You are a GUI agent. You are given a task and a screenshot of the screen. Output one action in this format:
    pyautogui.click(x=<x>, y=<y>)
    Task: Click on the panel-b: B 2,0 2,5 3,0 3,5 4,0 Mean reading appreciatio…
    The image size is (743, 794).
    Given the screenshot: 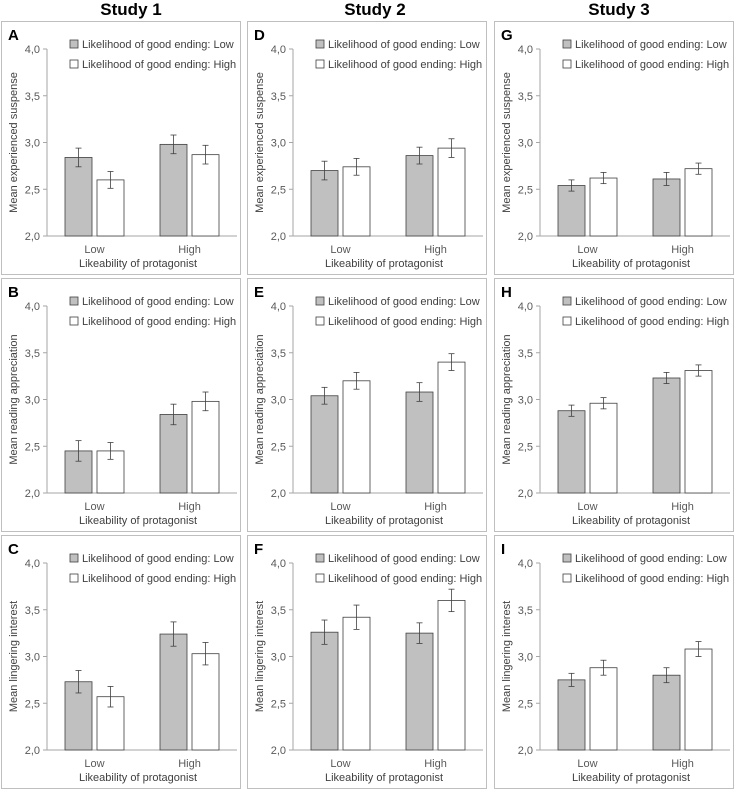 What is the action you would take?
    pyautogui.click(x=121, y=405)
    